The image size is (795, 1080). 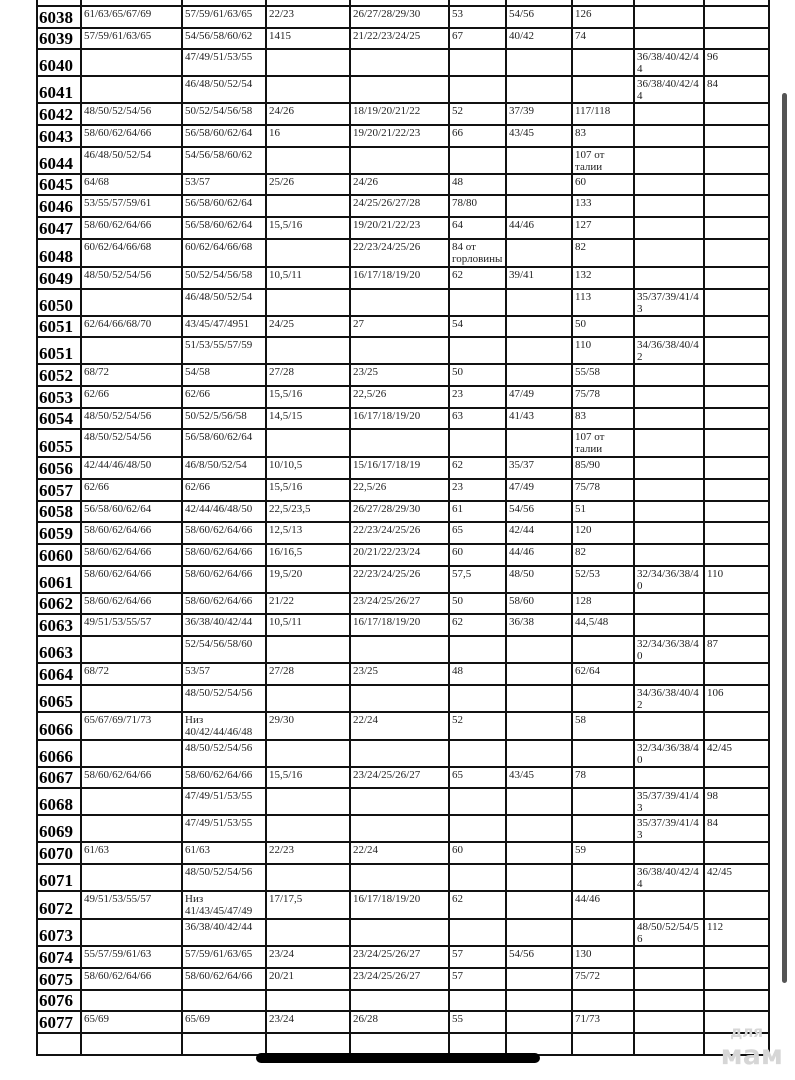 What do you see at coordinates (59, 555) in the screenshot?
I see `model-number-cell: 6060` at bounding box center [59, 555].